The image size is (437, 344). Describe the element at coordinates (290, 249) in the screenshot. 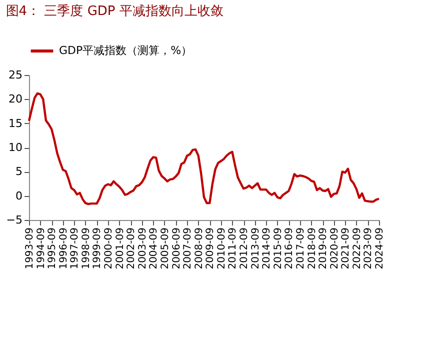

I see `x-tick-label: 2016-09` at that location.